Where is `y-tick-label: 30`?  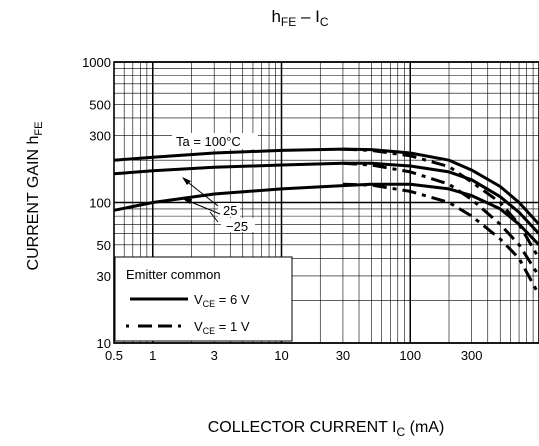
y-tick-label: 30 is located at coordinates (104, 276).